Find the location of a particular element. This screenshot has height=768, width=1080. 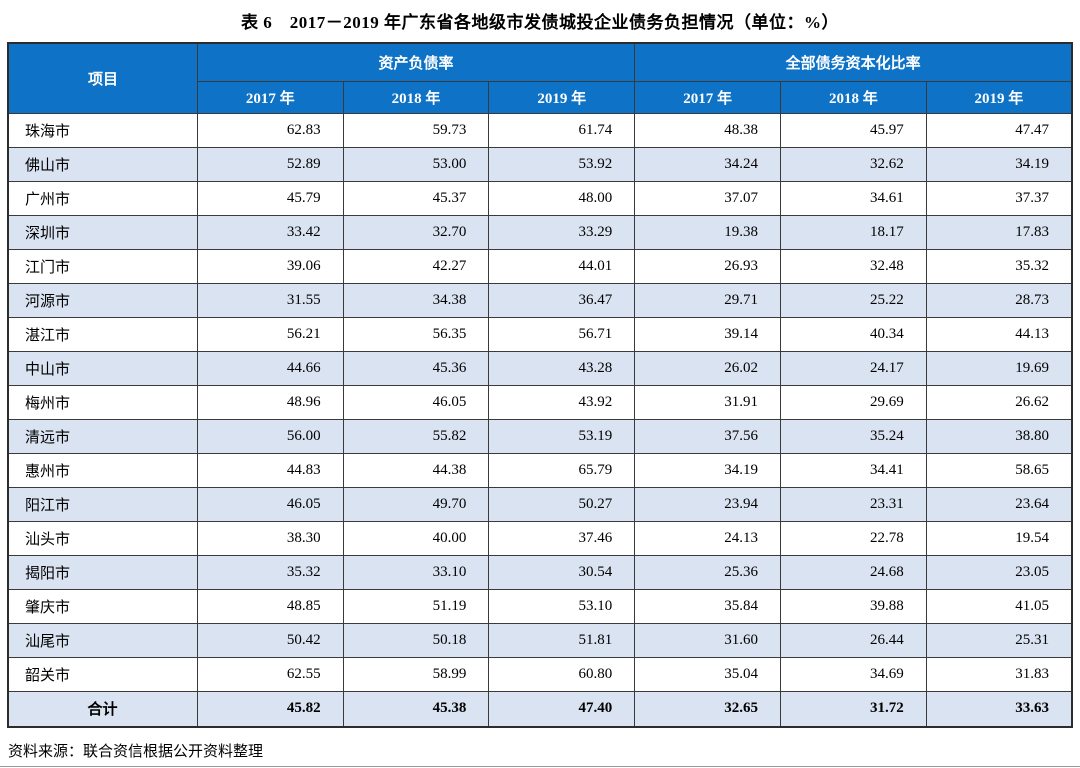

value-cell: 48.96 is located at coordinates (270, 402).